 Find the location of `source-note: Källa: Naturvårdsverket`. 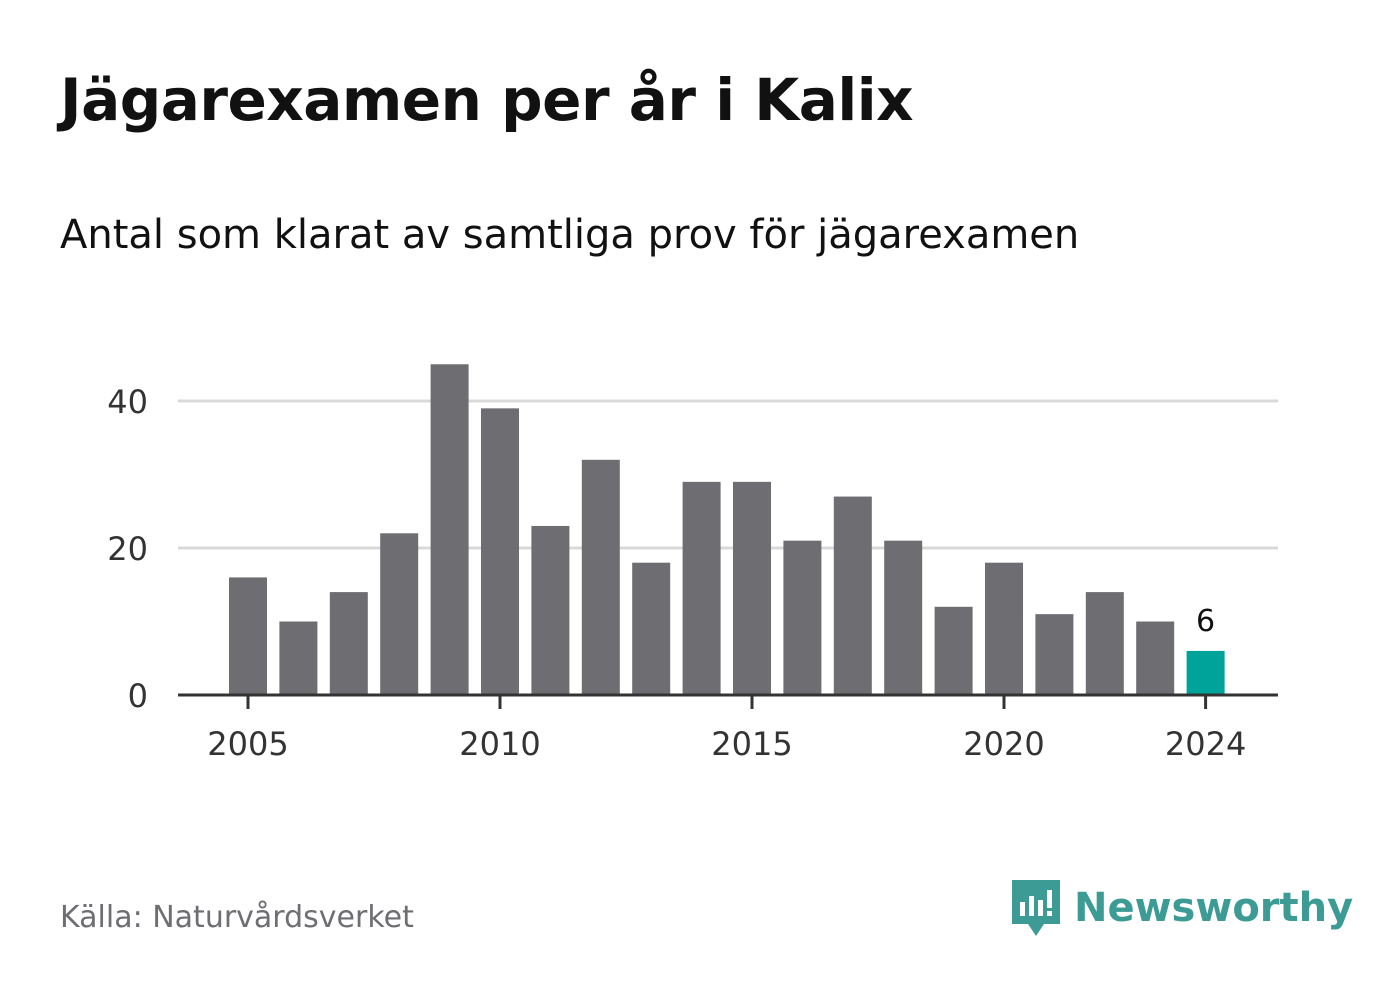

source-note: Källa: Naturvårdsverket is located at coordinates (237, 917).